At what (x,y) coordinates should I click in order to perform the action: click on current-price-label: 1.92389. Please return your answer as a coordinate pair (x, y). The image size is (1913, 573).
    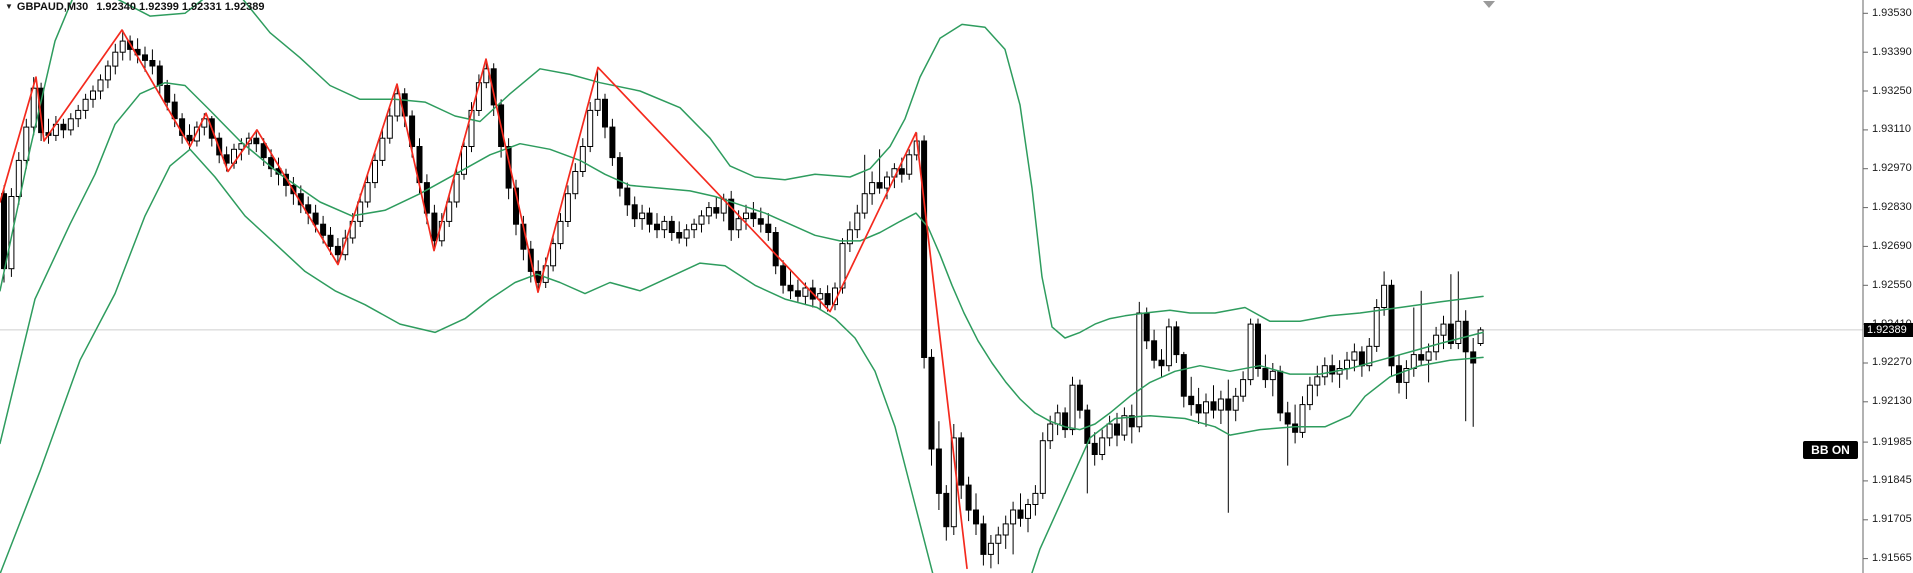
    Looking at the image, I should click on (1888, 330).